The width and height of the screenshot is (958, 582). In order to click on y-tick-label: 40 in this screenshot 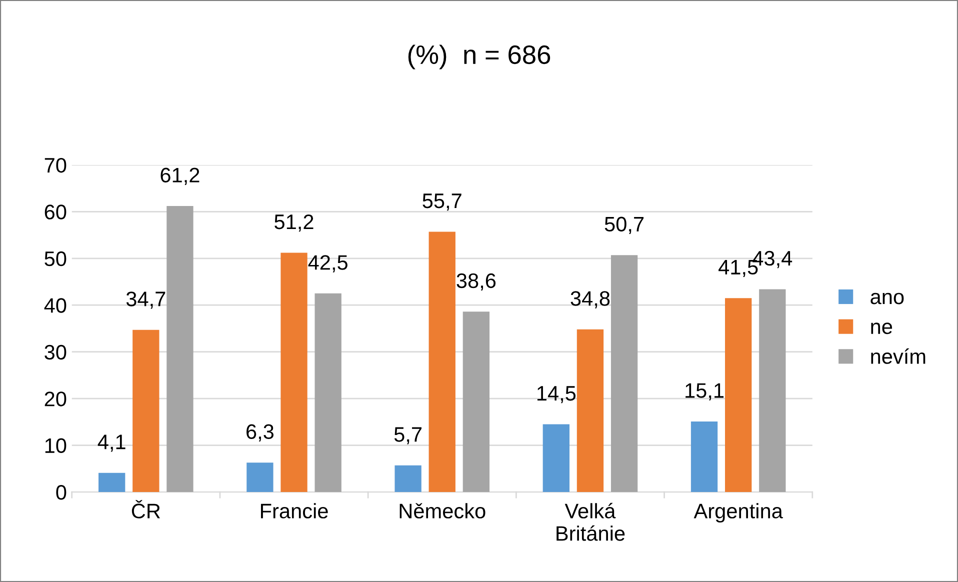, I will do `click(55, 305)`.